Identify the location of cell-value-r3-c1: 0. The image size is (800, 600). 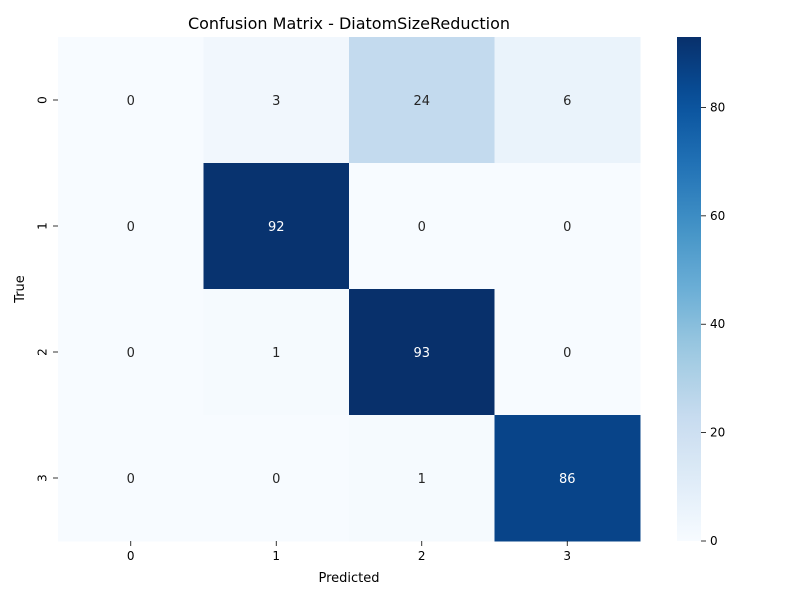
(276, 479).